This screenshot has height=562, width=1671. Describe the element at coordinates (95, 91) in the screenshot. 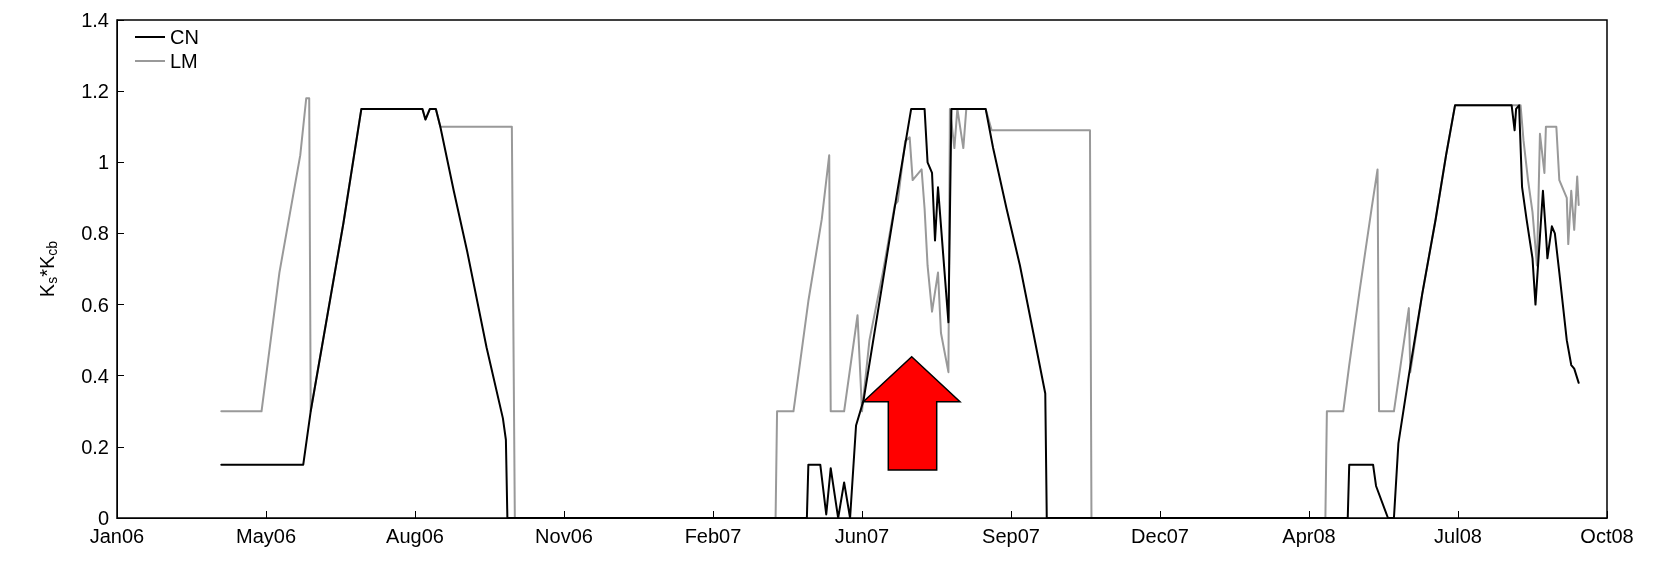

I see `y-tick-label: 1.2` at that location.